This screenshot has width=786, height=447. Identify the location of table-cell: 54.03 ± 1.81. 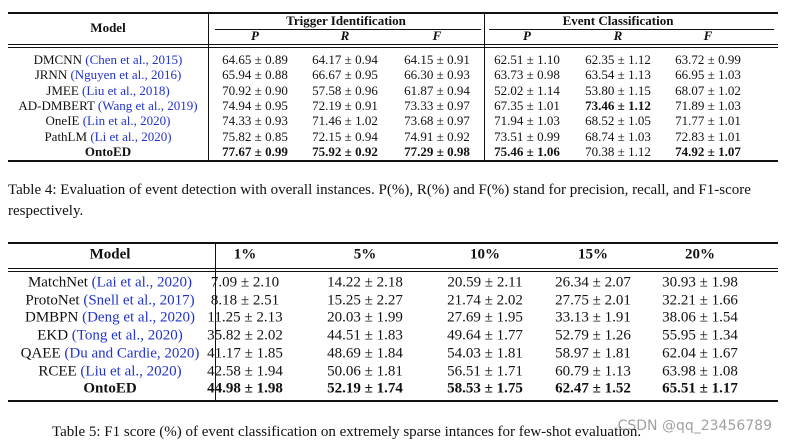
(485, 353).